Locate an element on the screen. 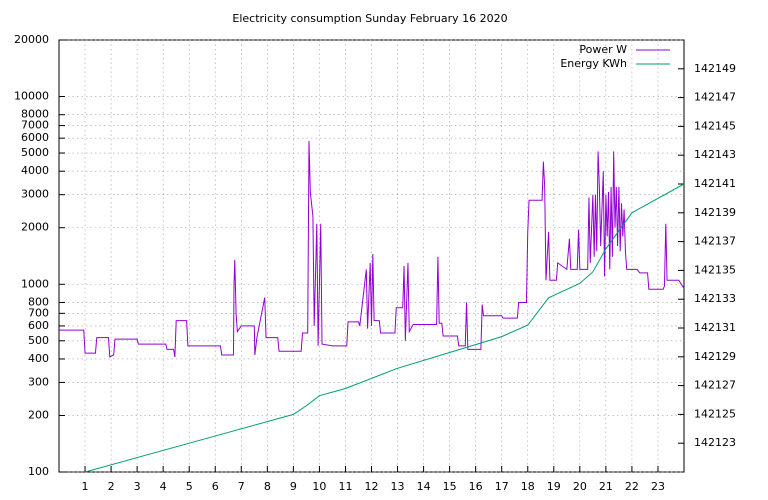 Image resolution: width=768 pixels, height=500 pixels. y-tick-label: 6000 is located at coordinates (35, 137).